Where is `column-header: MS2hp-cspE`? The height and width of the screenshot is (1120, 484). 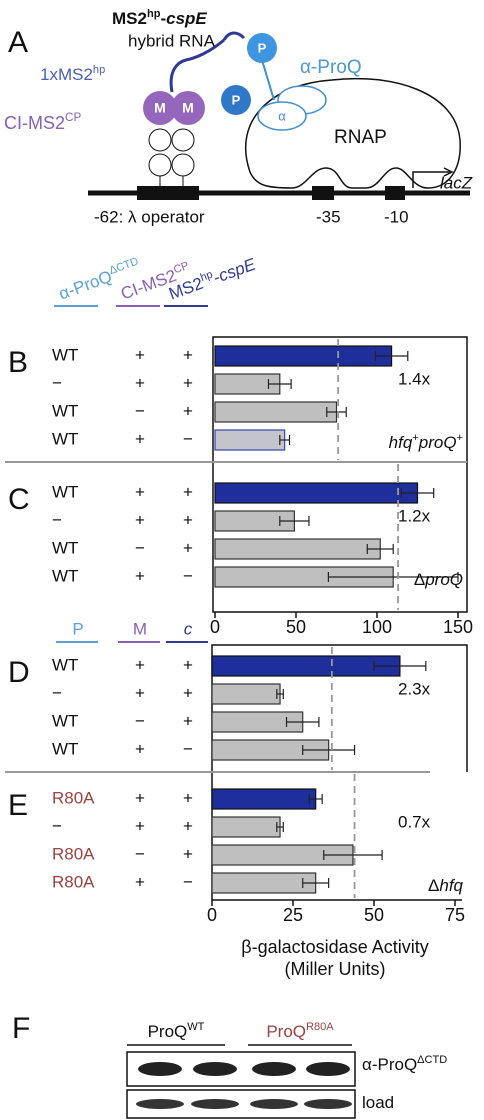 column-header: MS2hp-cspE is located at coordinates (212, 278).